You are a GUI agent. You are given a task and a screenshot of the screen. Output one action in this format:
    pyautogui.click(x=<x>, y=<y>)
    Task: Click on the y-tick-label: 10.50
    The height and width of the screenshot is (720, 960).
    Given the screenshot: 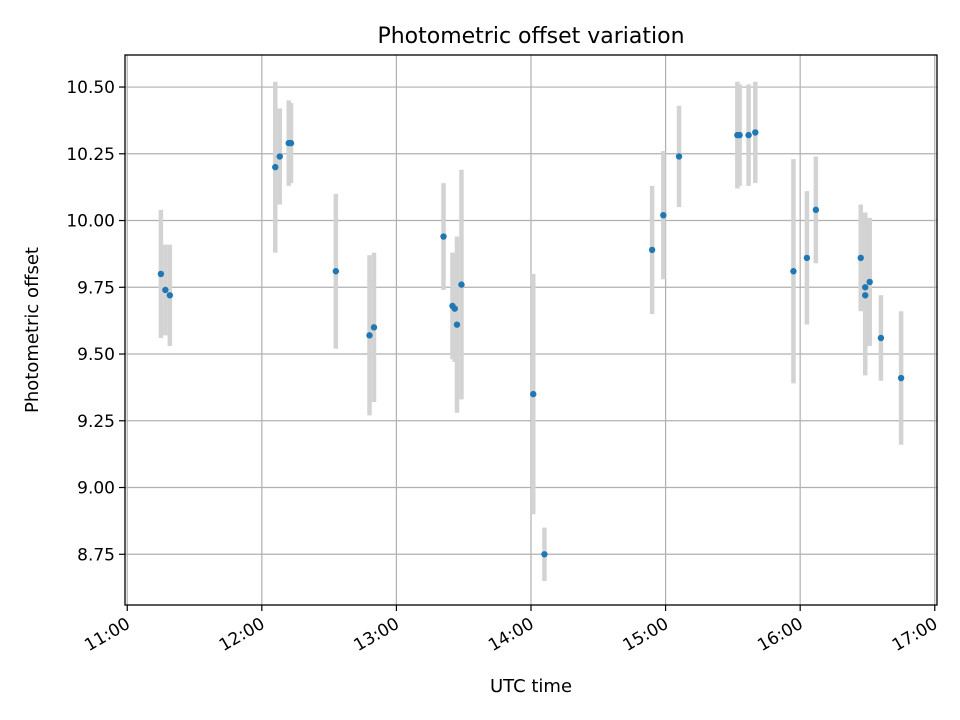 What is the action you would take?
    pyautogui.click(x=90, y=88)
    